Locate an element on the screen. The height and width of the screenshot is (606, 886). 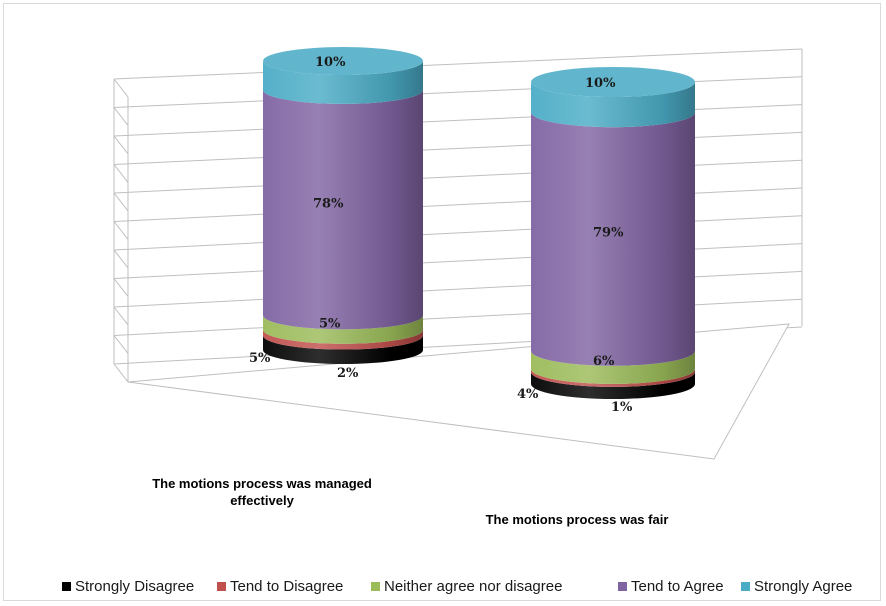
category-label: The motions process was fair is located at coordinates (577, 519).